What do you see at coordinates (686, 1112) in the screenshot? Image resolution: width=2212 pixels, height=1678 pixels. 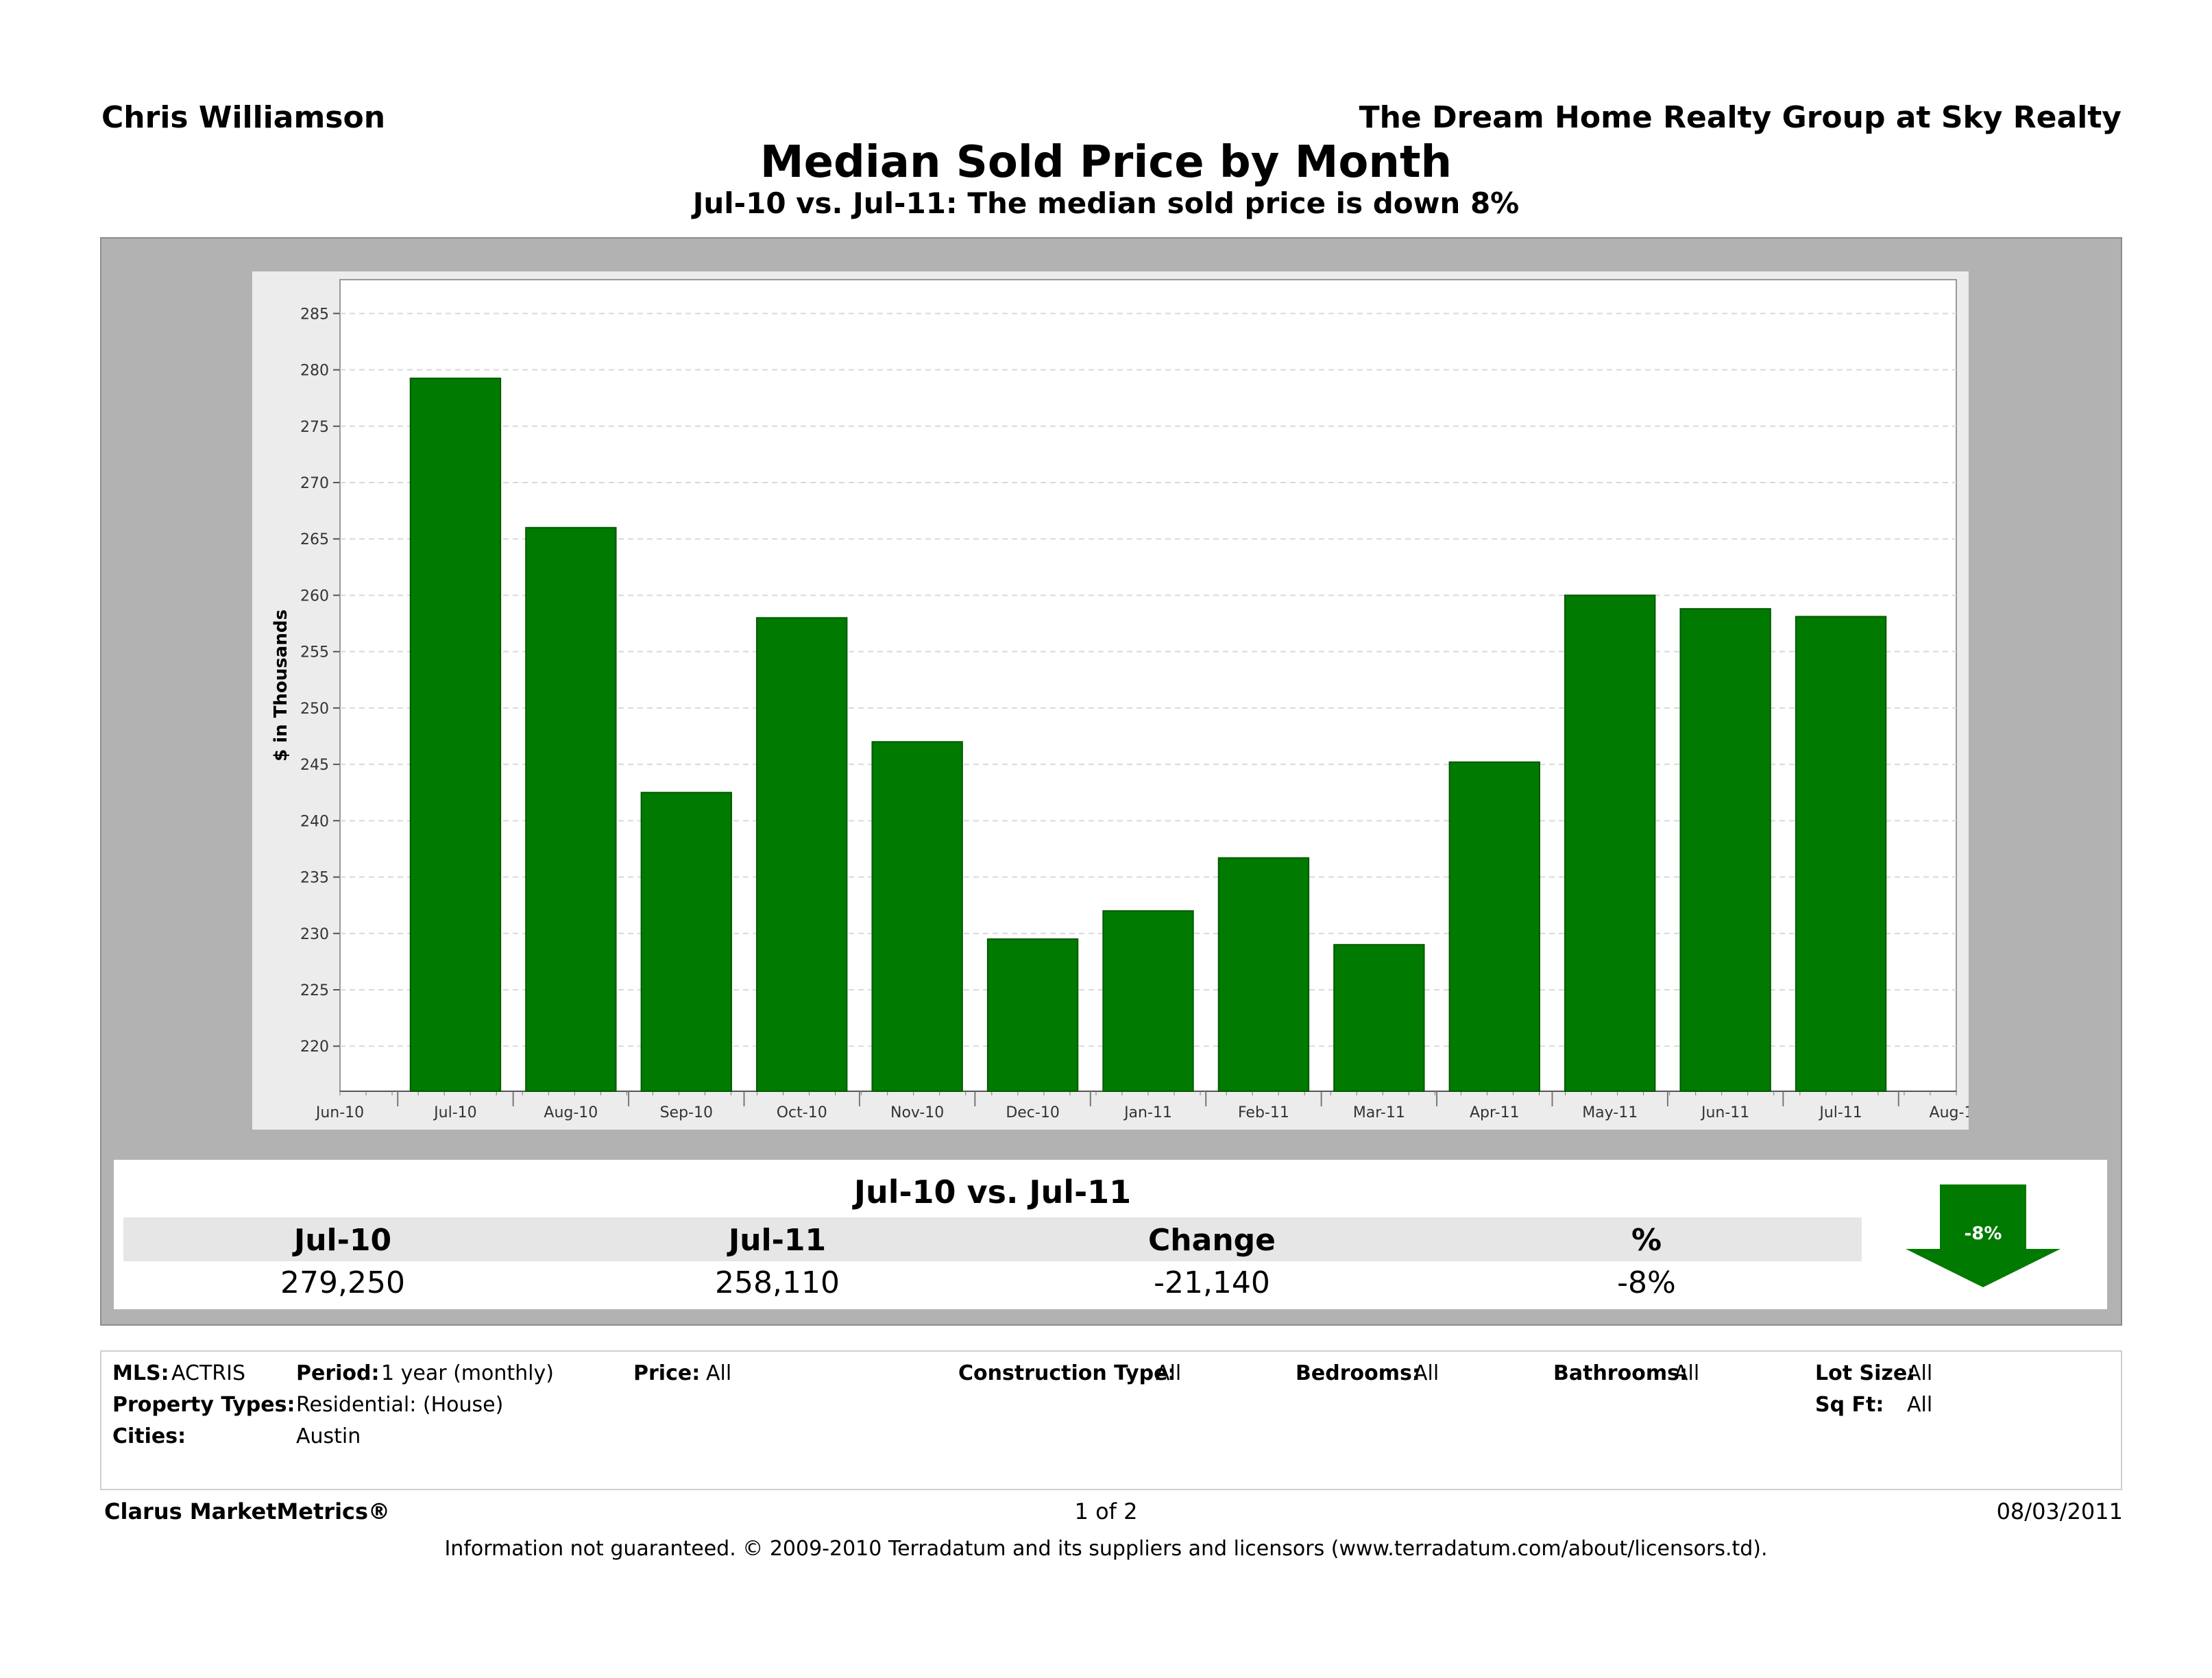 I see `x-tick-label: Sep-10` at bounding box center [686, 1112].